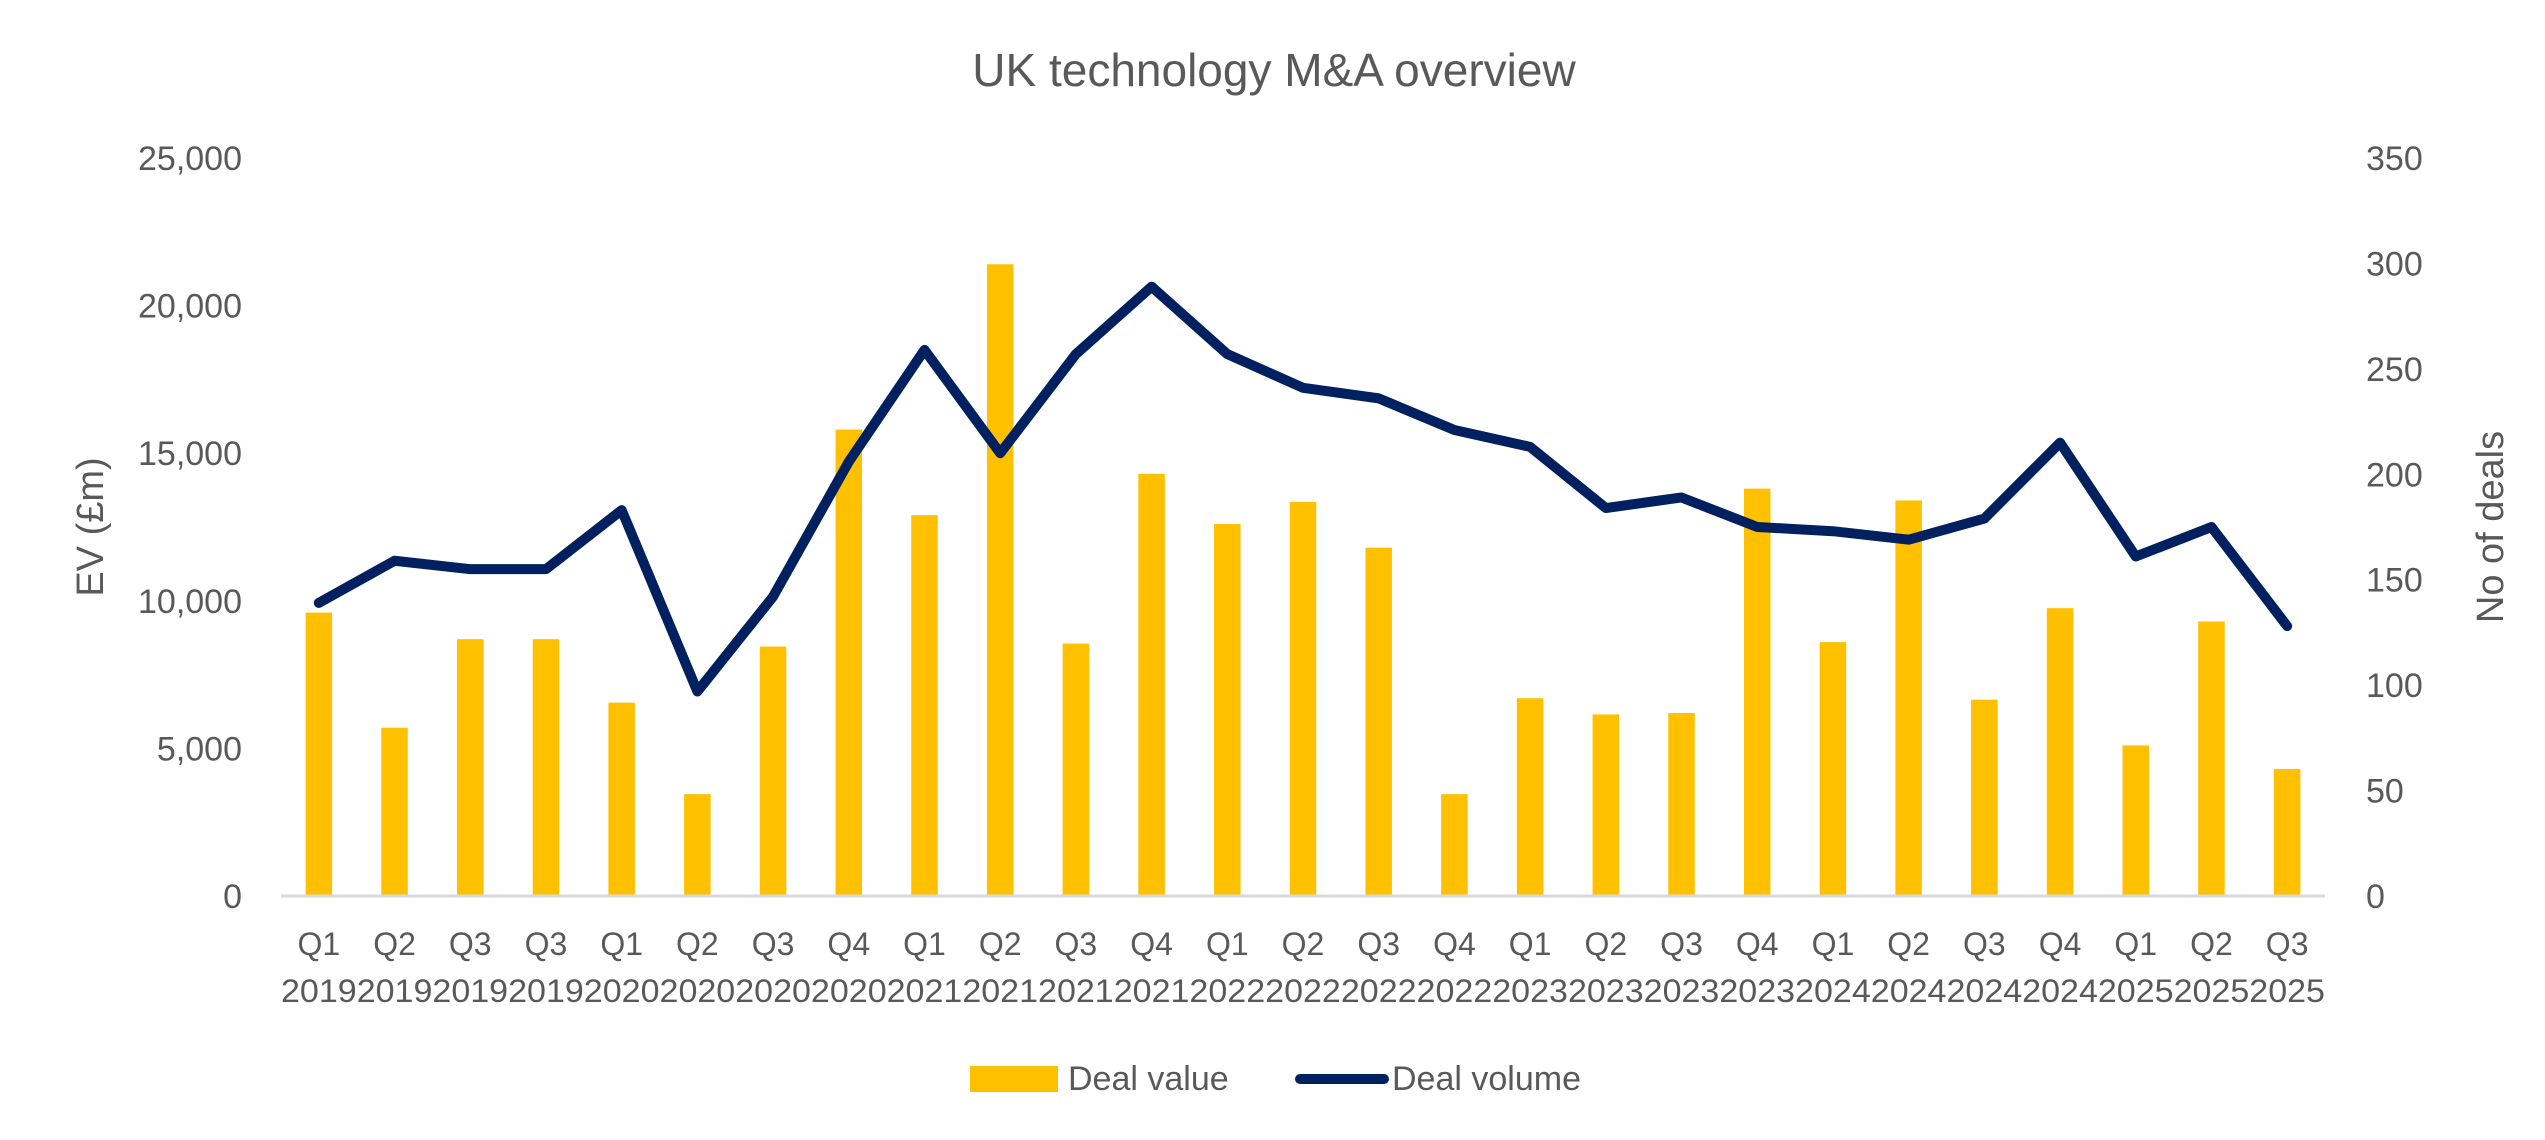 This screenshot has height=1140, width=2545. Describe the element at coordinates (1275, 1079) in the screenshot. I see `legend: Deal value Deal volume` at that location.